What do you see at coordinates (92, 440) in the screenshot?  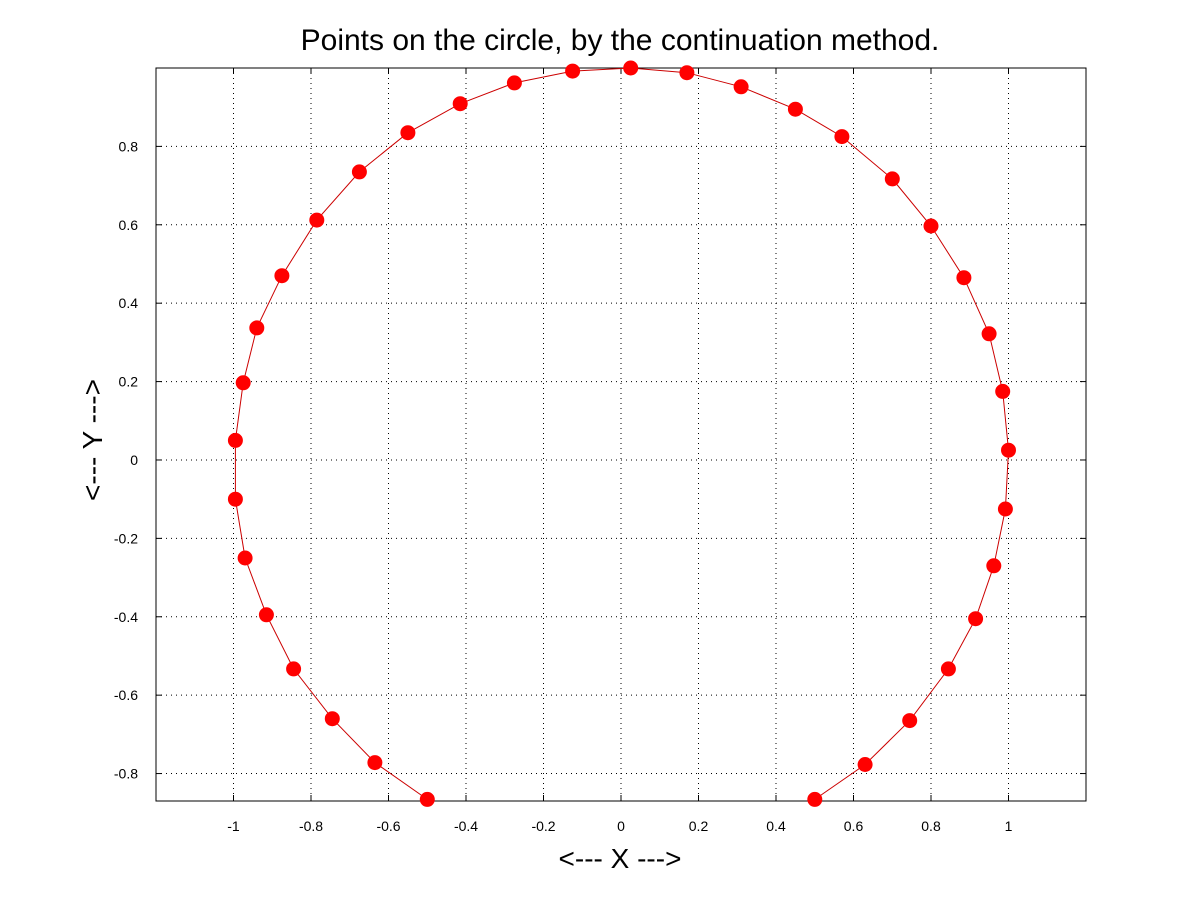 I see `y-axis-label: <--- Y --->` at bounding box center [92, 440].